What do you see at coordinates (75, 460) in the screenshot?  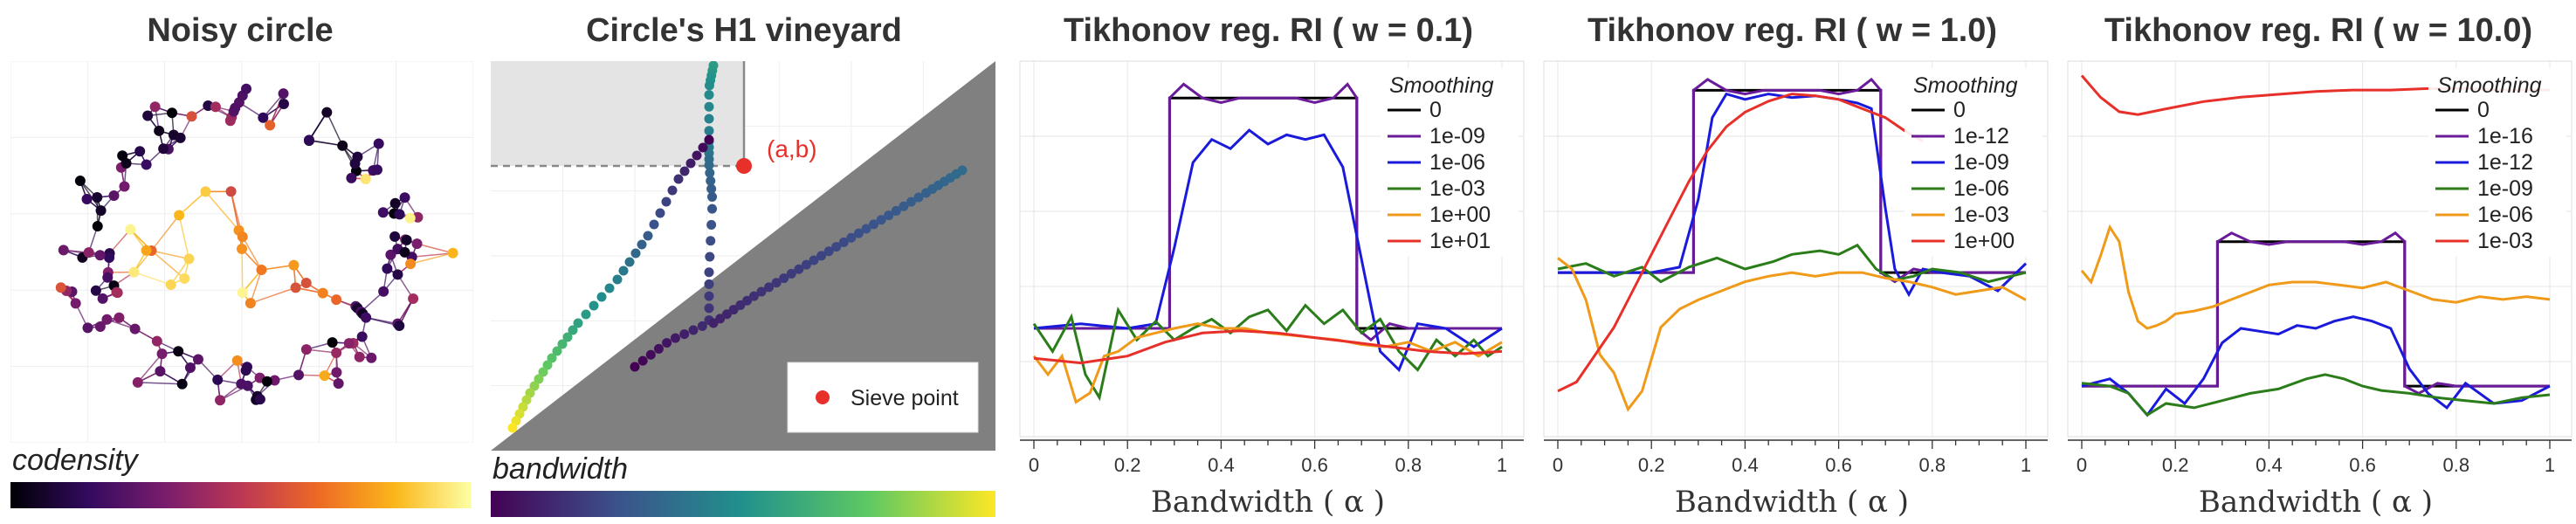 I see `codensity-label: codensity` at bounding box center [75, 460].